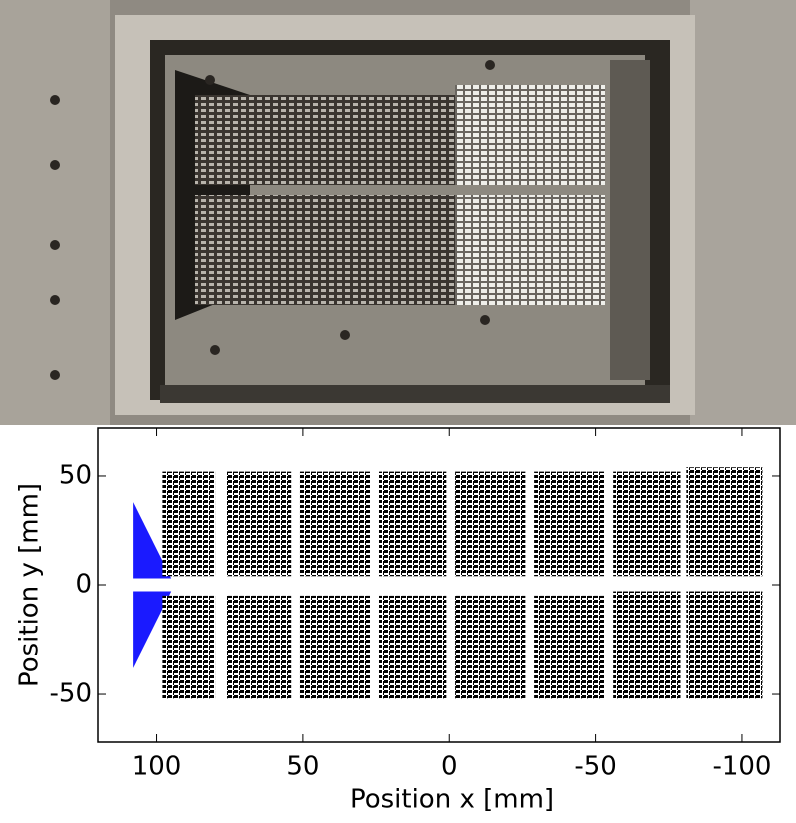 The width and height of the screenshot is (796, 823). What do you see at coordinates (157, 767) in the screenshot?
I see `x-tick-label: 100` at bounding box center [157, 767].